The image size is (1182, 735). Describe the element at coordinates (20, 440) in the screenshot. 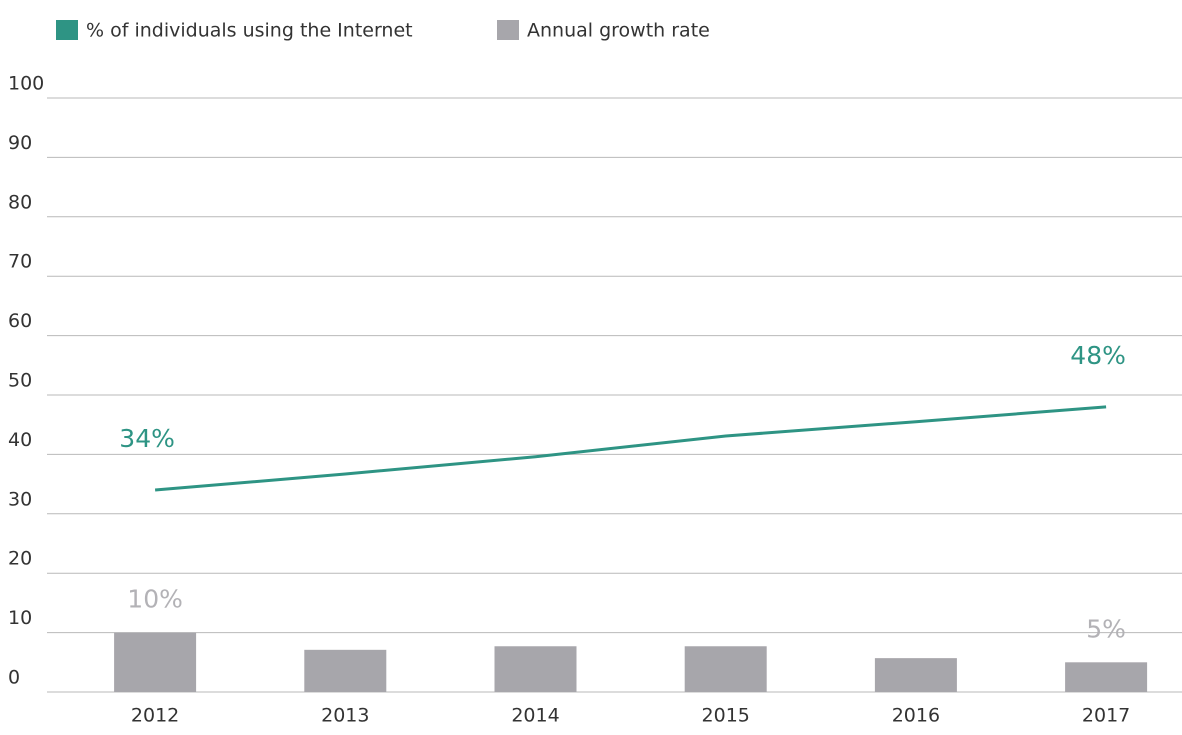

I see `y-tick-label: 40` at that location.